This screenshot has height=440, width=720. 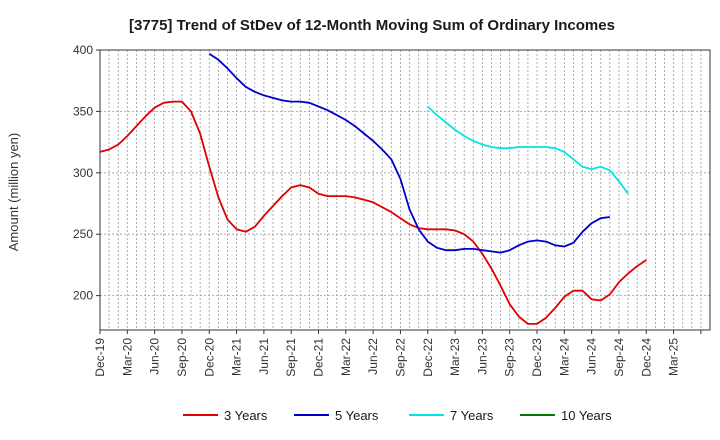 I want to click on x-tick-label: Dec-23, so click(x=537, y=357).